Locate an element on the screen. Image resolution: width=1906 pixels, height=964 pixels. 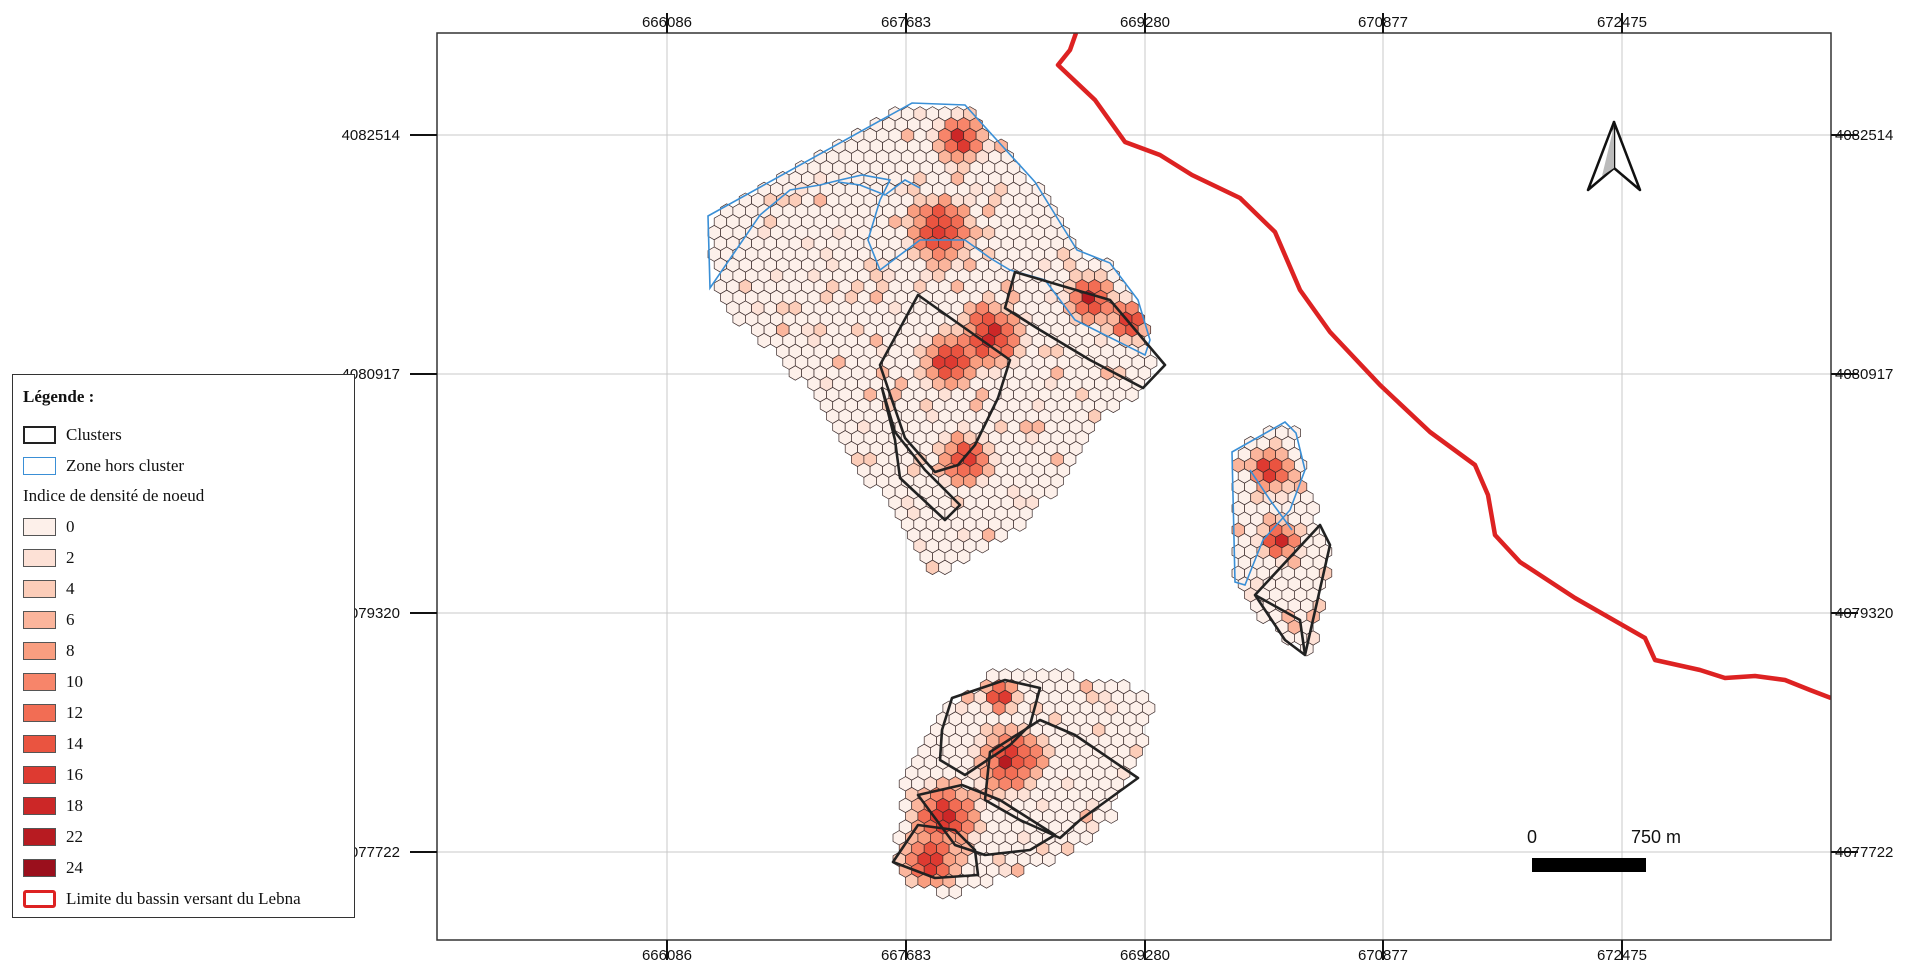
legend-label: 22 is located at coordinates (74, 836).